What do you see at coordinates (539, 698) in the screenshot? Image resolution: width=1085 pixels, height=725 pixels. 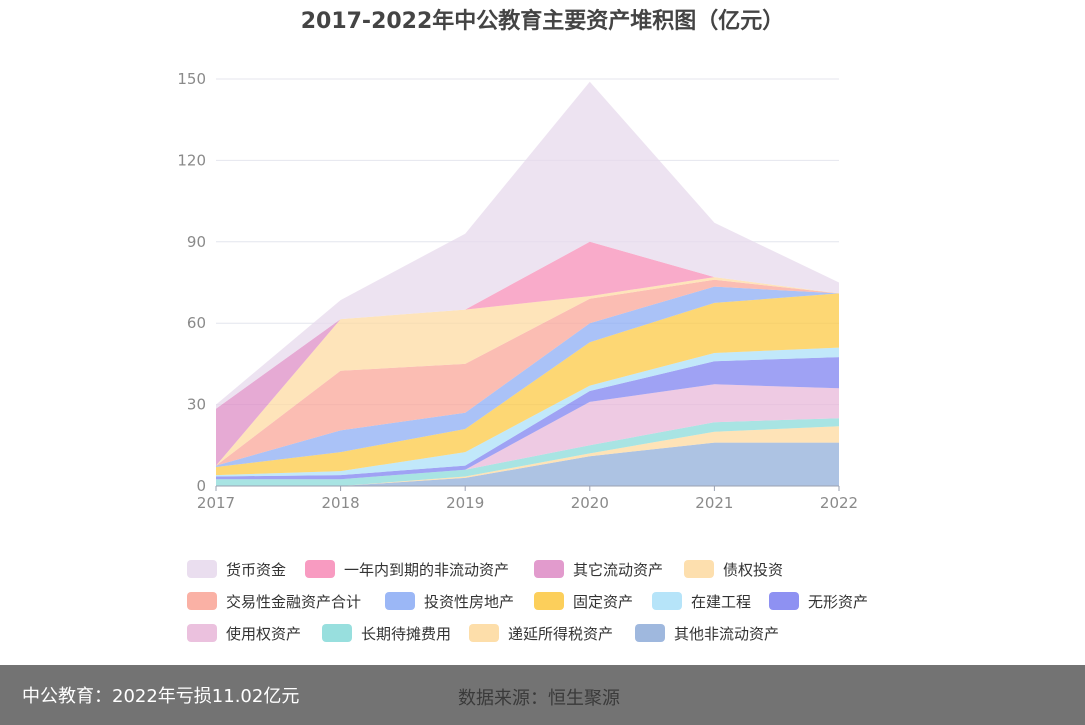 I see `footer-source: 数据来源：恒生聚源` at bounding box center [539, 698].